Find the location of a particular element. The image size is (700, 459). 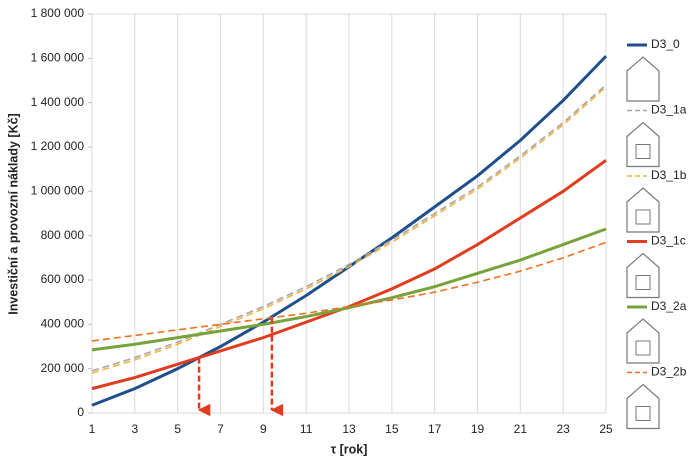

legend-label: D3_1c is located at coordinates (668, 241).